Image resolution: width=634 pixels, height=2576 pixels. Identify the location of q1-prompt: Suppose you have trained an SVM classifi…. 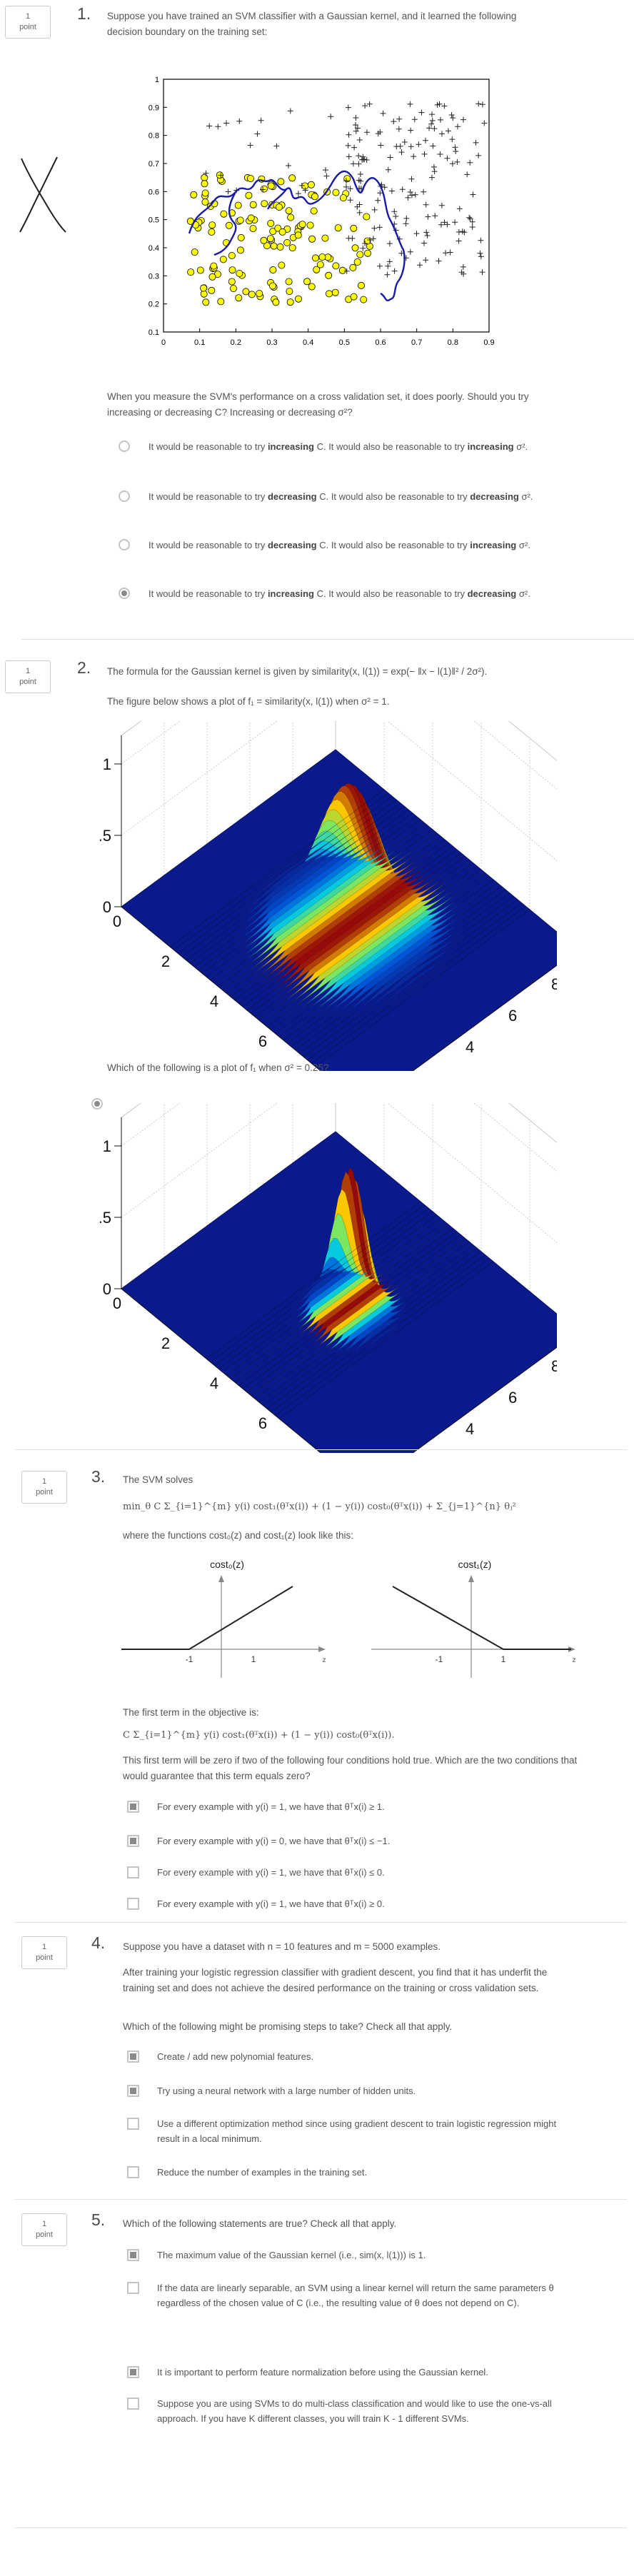
(312, 24).